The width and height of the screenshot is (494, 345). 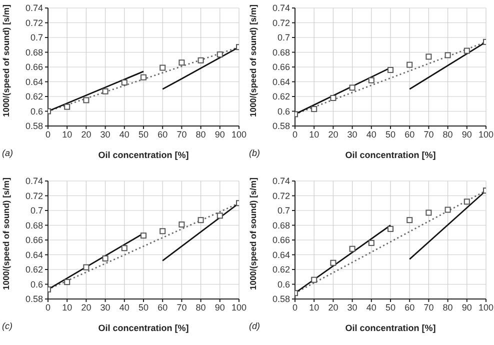 What do you see at coordinates (254, 153) in the screenshot?
I see `text: (b)` at bounding box center [254, 153].